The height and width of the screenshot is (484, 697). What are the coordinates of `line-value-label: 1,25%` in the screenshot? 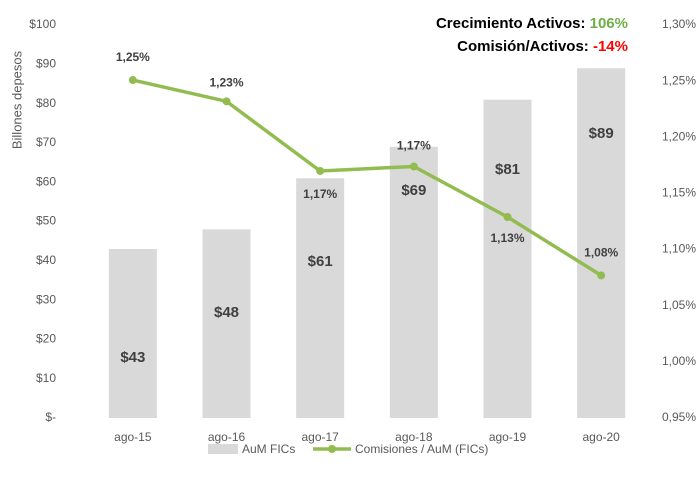 It's located at (133, 57).